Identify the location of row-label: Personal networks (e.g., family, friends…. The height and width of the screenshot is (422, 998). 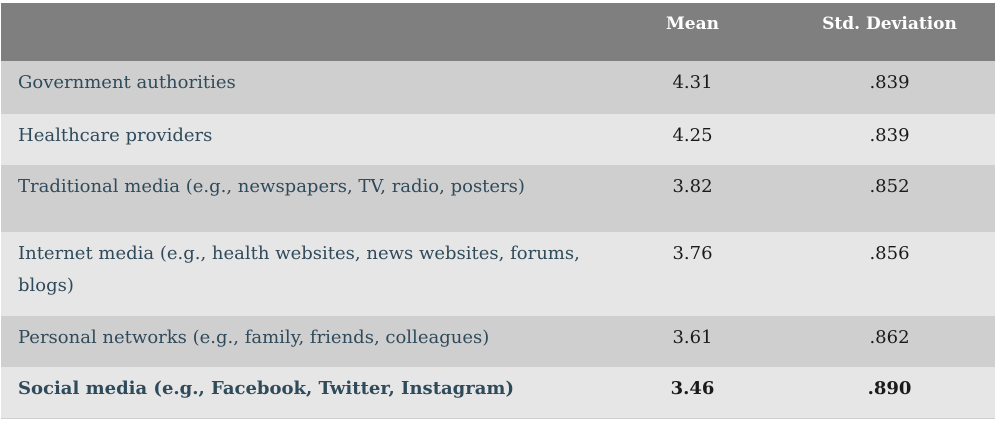
(254, 337).